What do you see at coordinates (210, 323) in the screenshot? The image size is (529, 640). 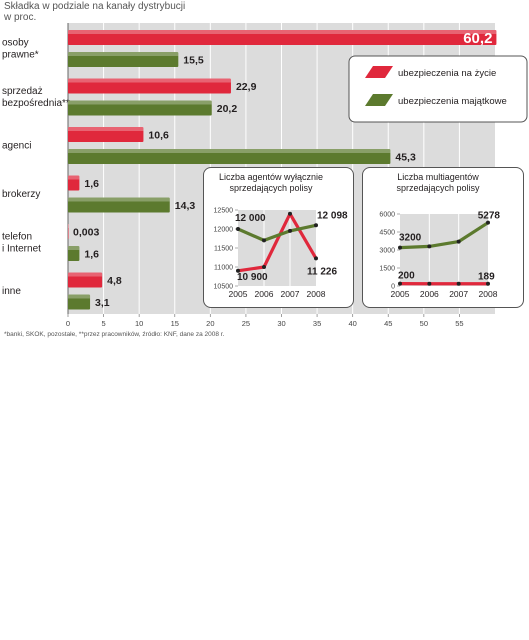 I see `x-tick-label: 20` at bounding box center [210, 323].